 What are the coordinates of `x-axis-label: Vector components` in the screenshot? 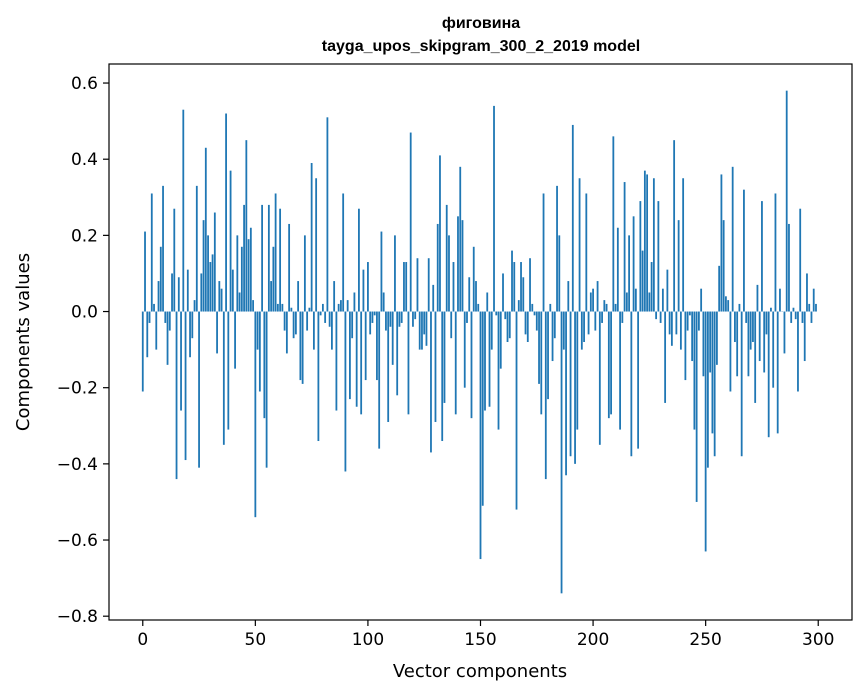 It's located at (480, 671).